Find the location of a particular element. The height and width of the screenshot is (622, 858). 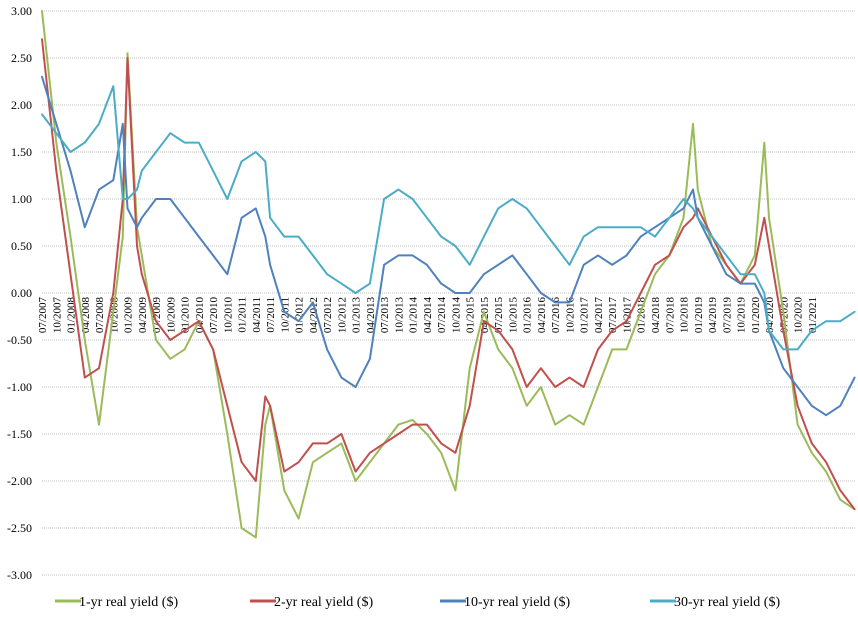

x-tick-label: 01/2011 is located at coordinates (243, 315).